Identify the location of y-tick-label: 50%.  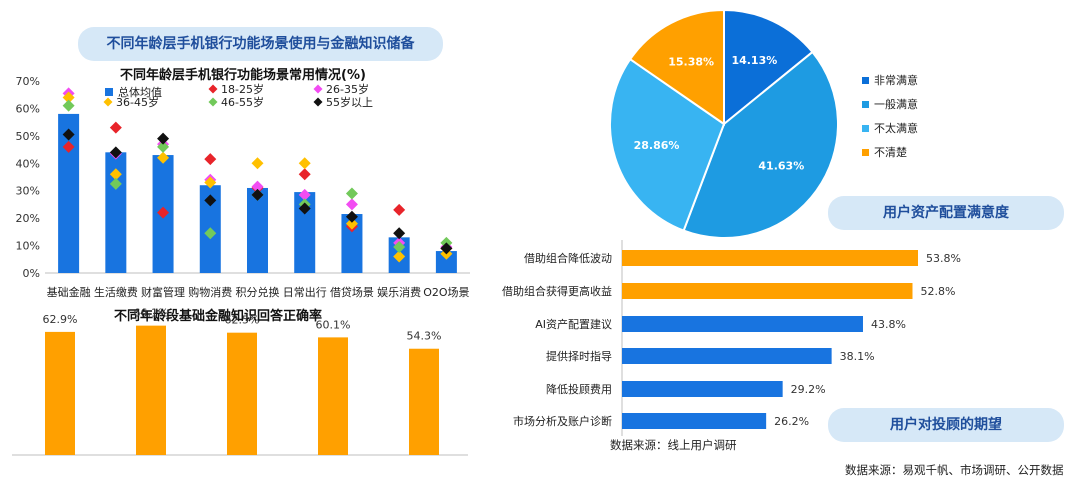
(28, 136).